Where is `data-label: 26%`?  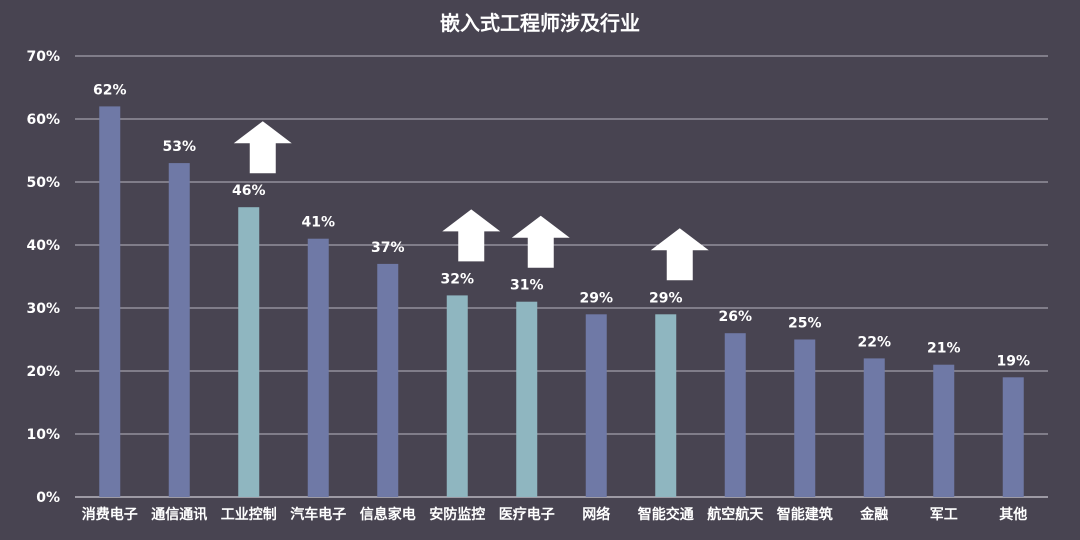 data-label: 26% is located at coordinates (735, 317).